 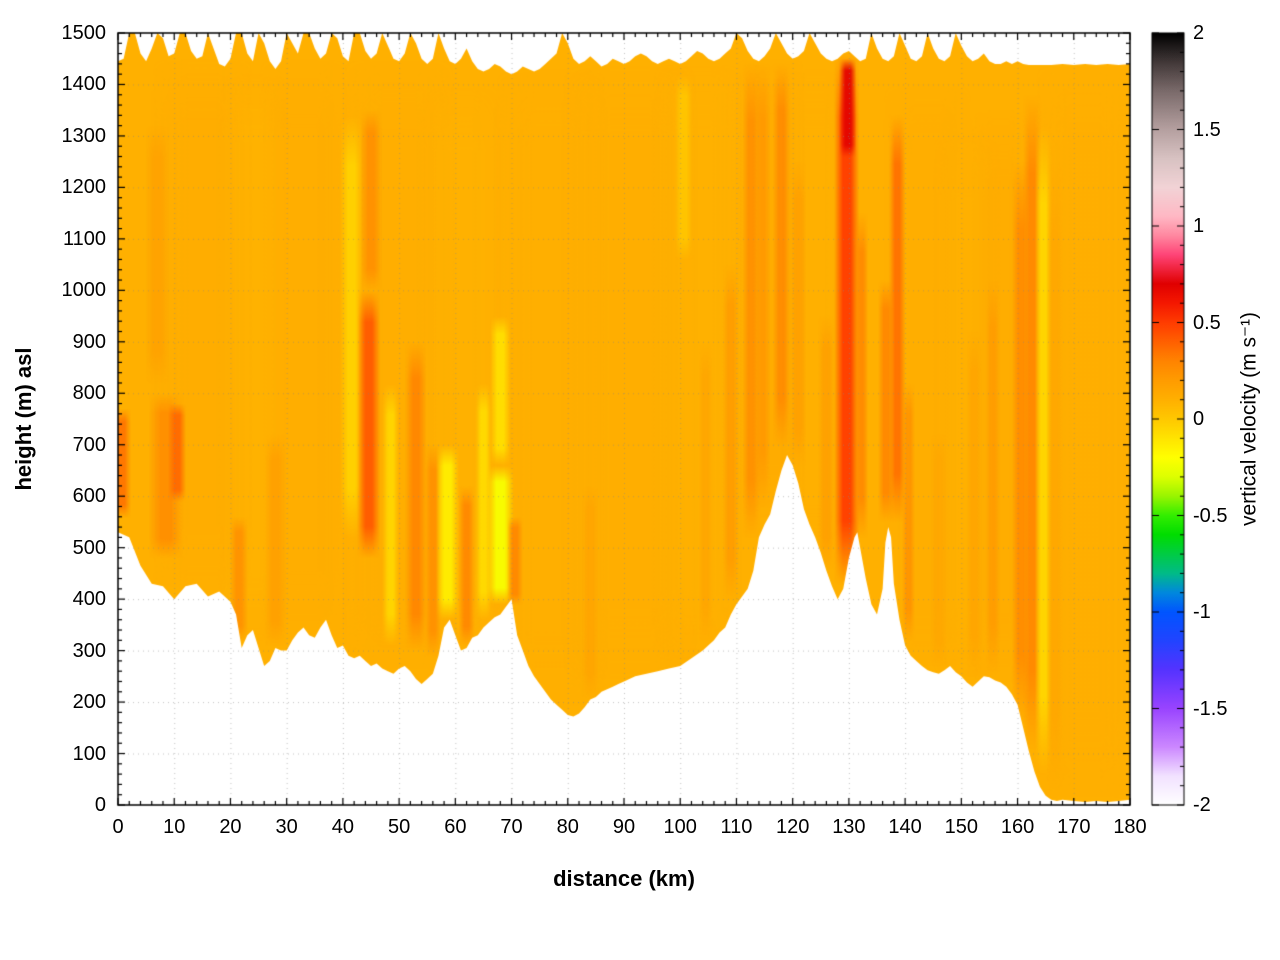 What do you see at coordinates (905, 827) in the screenshot?
I see `x-tick-label: 140` at bounding box center [905, 827].